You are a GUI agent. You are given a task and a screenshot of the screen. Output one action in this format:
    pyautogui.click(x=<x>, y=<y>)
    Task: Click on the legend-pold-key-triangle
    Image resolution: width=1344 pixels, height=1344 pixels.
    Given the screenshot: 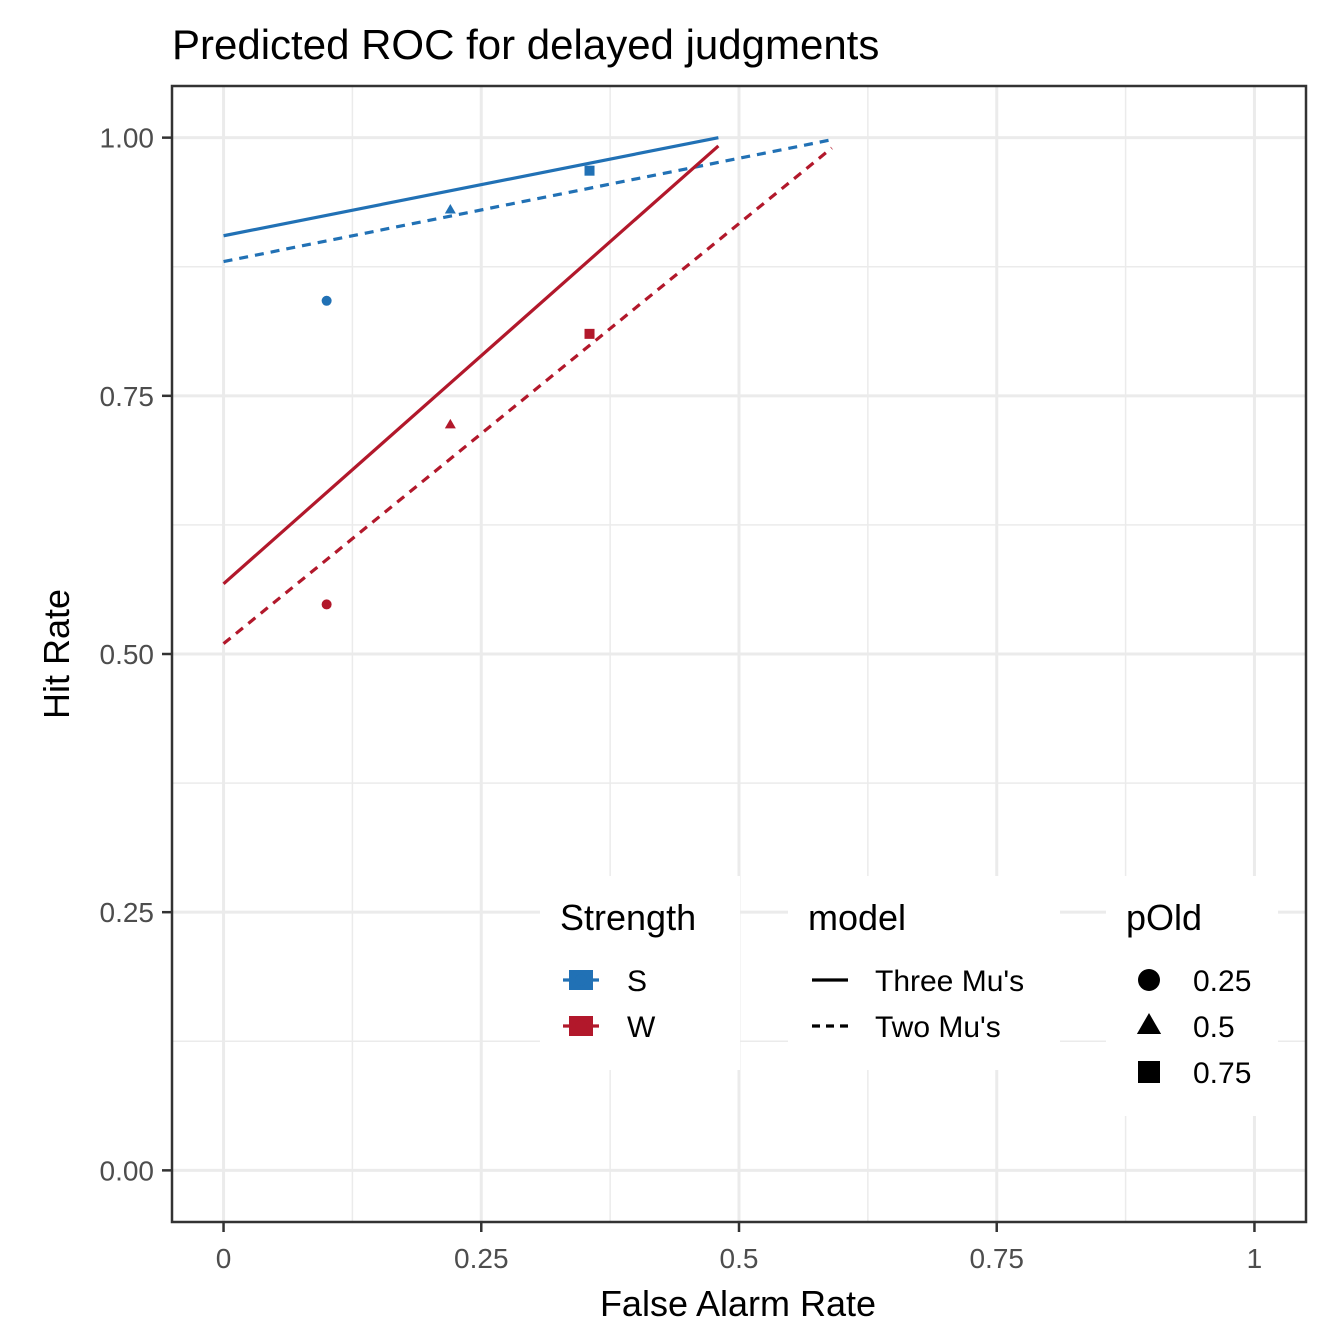 What is the action you would take?
    pyautogui.click(x=1149, y=1023)
    